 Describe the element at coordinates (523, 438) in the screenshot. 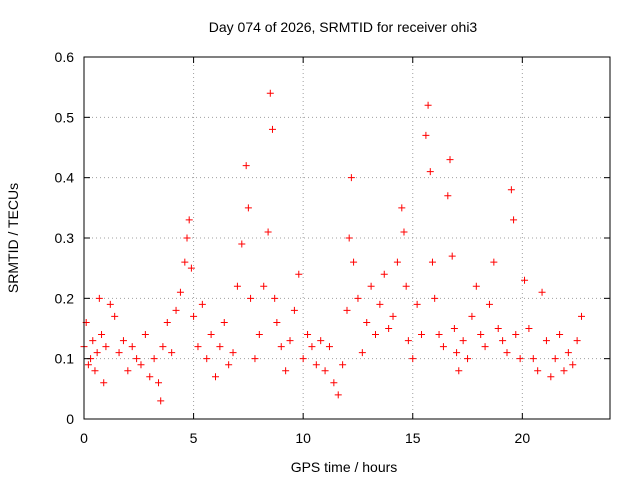

I see `x-tick-label: 20` at that location.